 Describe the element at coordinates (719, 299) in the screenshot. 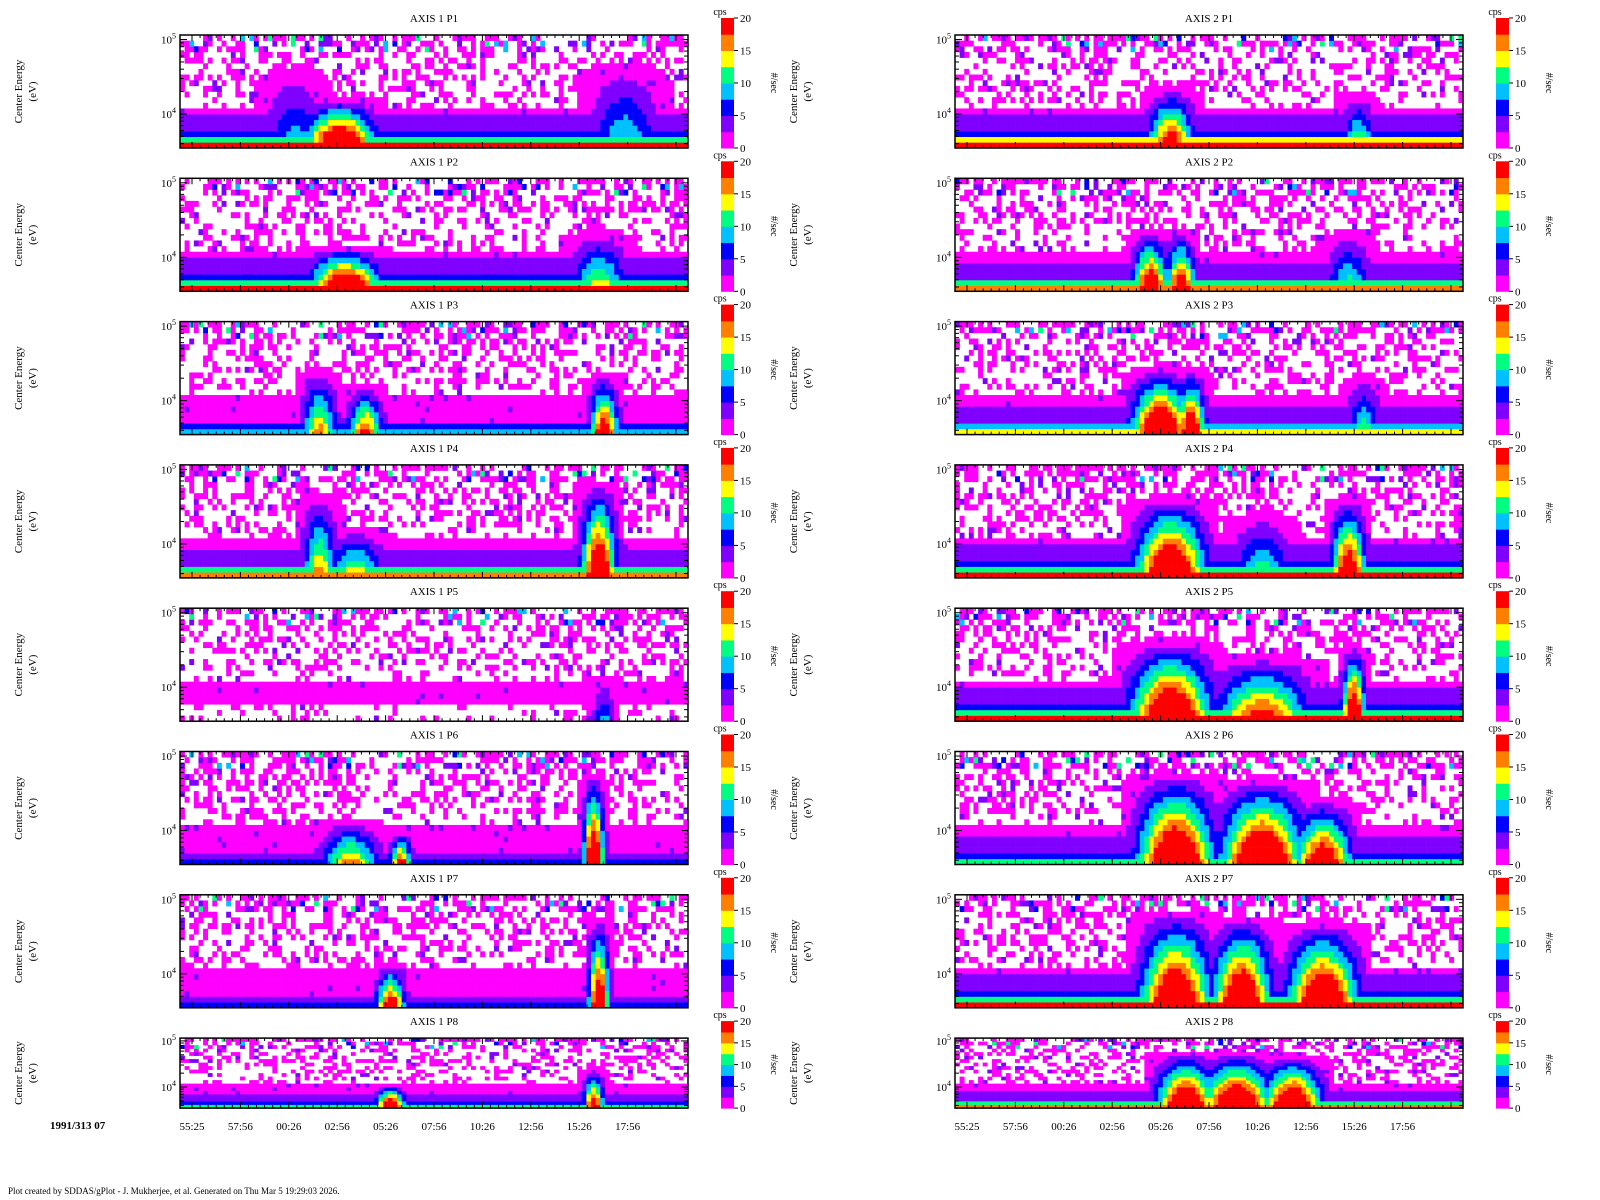

I see `colorbar-unit: cps` at that location.